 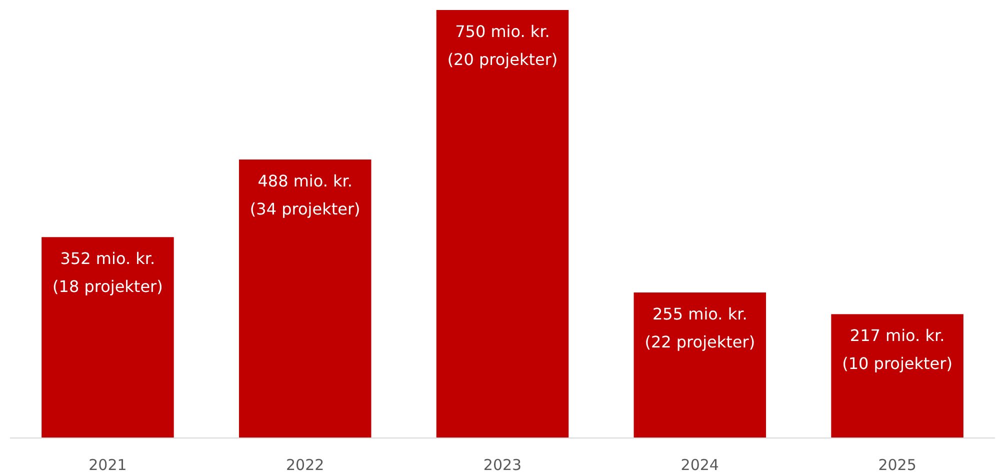 What do you see at coordinates (897, 464) in the screenshot?
I see `x-tick-label: 2025` at bounding box center [897, 464].